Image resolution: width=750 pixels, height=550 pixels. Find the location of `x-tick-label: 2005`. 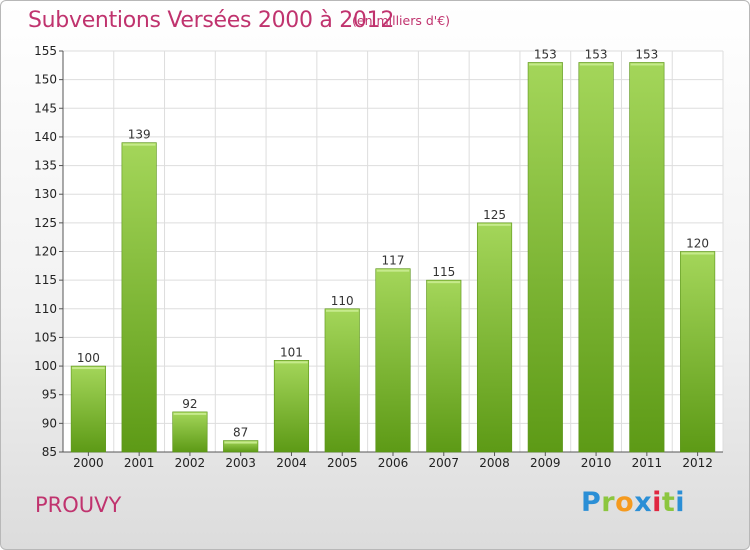

x-tick-label: 2005 is located at coordinates (342, 463).